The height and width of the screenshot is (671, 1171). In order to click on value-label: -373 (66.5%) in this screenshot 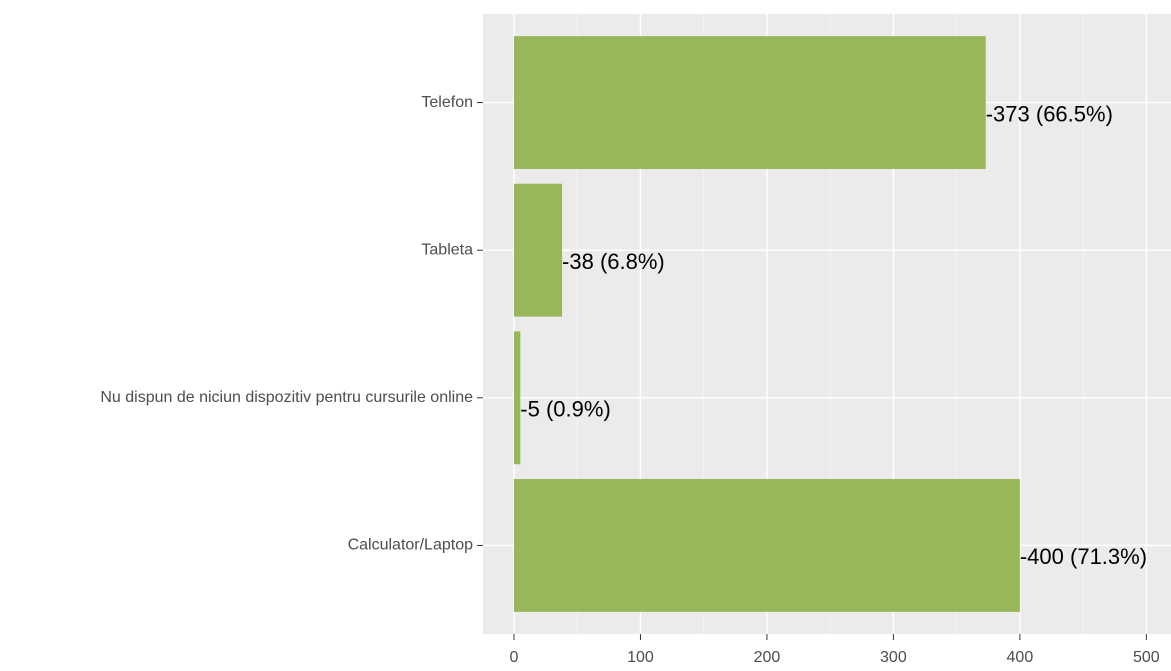, I will do `click(1049, 113)`.